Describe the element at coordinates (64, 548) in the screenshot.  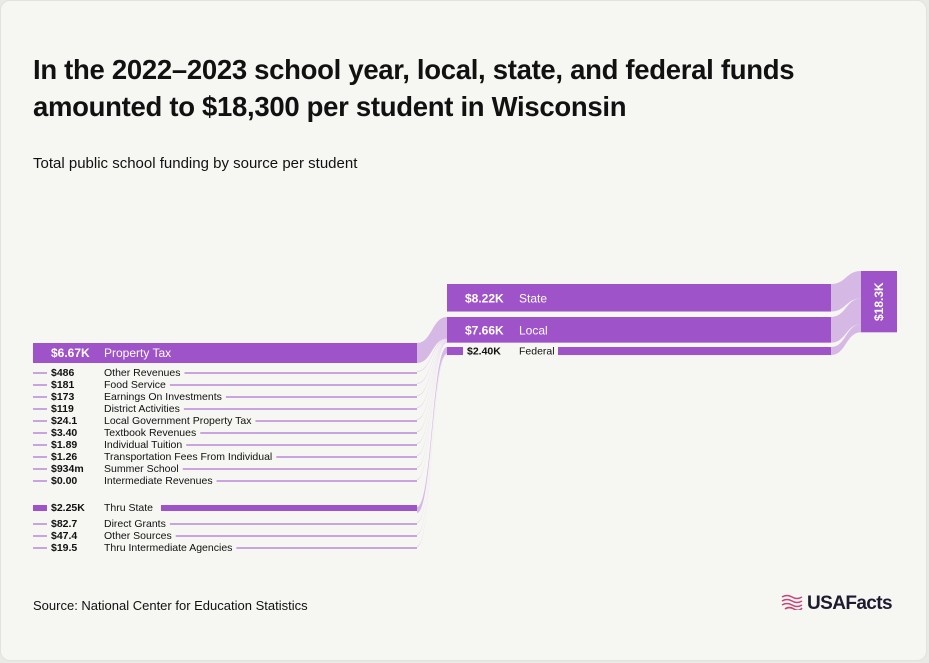
I see `value-federal-3: $19.5` at that location.